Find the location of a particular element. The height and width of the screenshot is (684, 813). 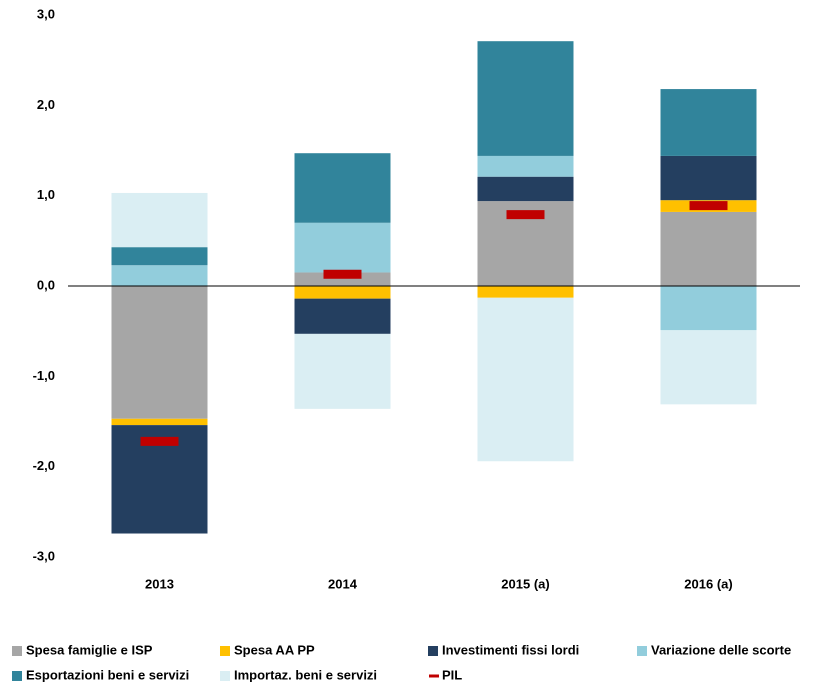

legend-label: Variazione delle scorte is located at coordinates (721, 649).